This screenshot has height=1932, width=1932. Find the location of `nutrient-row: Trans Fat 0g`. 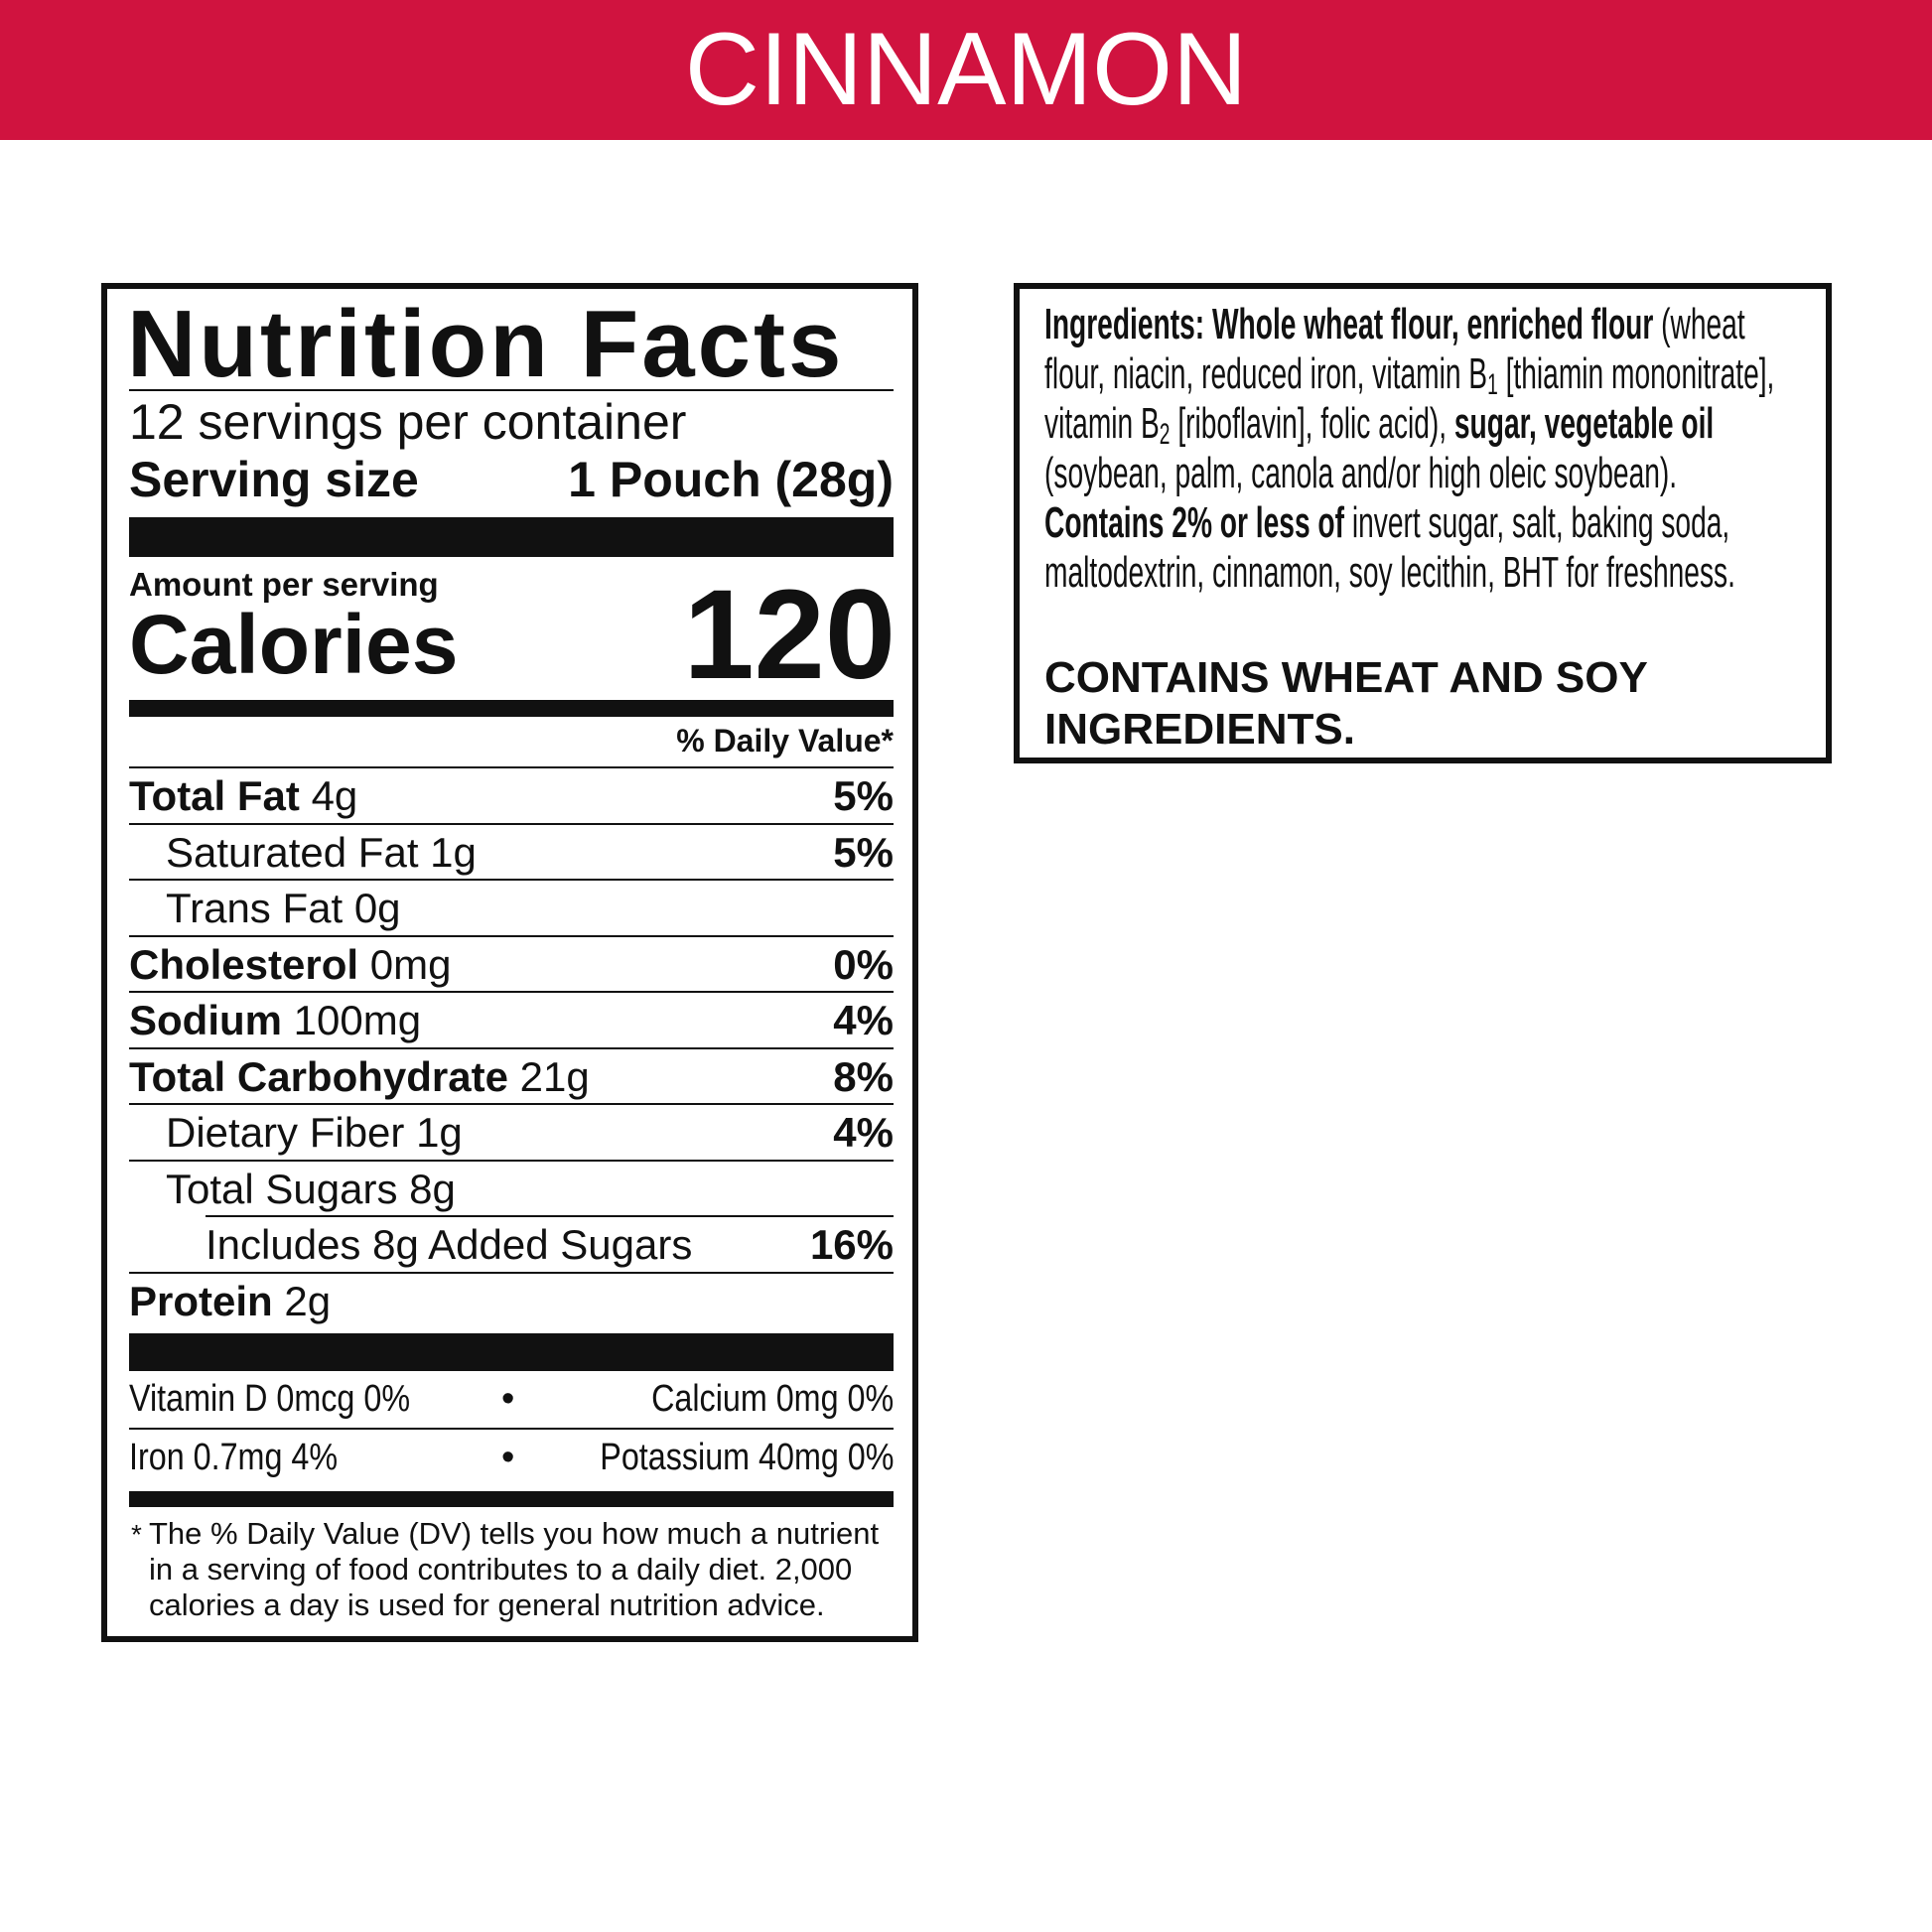

nutrient-row: Trans Fat 0g is located at coordinates (512, 906).